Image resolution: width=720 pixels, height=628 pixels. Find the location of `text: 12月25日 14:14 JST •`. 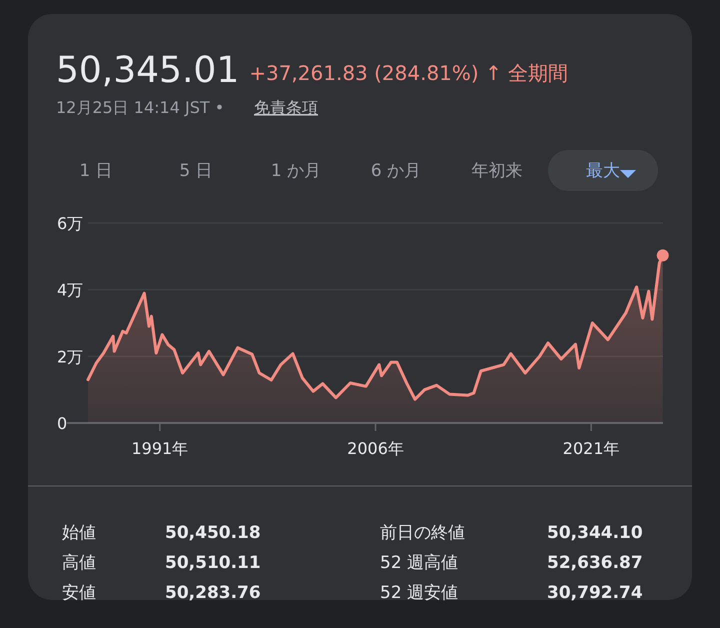

text: 12月25日 14:14 JST • is located at coordinates (140, 107).